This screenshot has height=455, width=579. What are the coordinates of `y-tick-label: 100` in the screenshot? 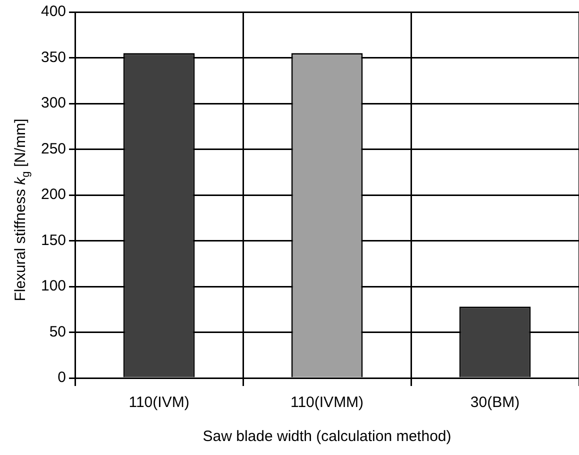 It's located at (53, 286).